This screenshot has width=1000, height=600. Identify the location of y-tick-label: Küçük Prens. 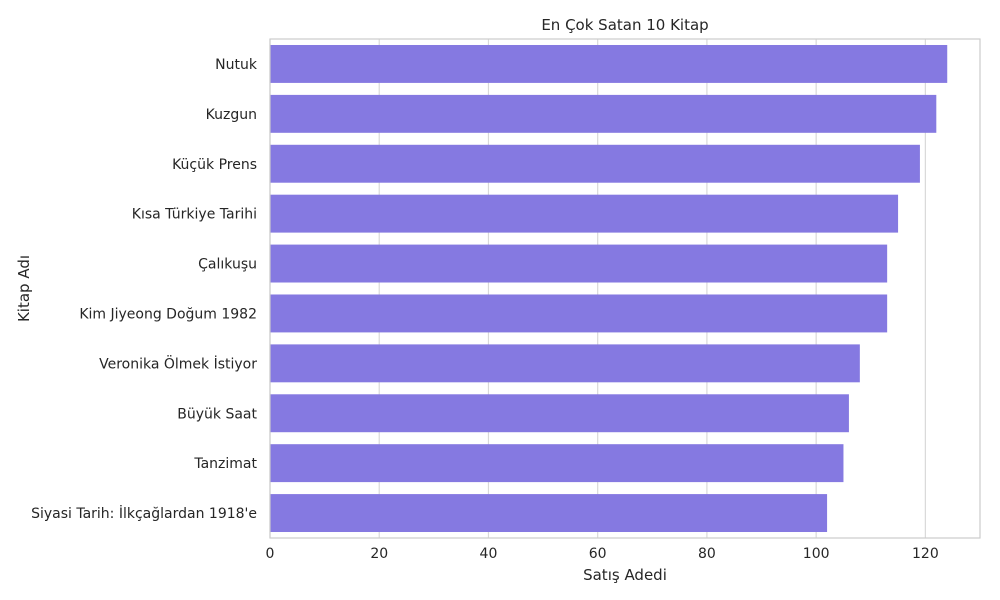
(214, 165).